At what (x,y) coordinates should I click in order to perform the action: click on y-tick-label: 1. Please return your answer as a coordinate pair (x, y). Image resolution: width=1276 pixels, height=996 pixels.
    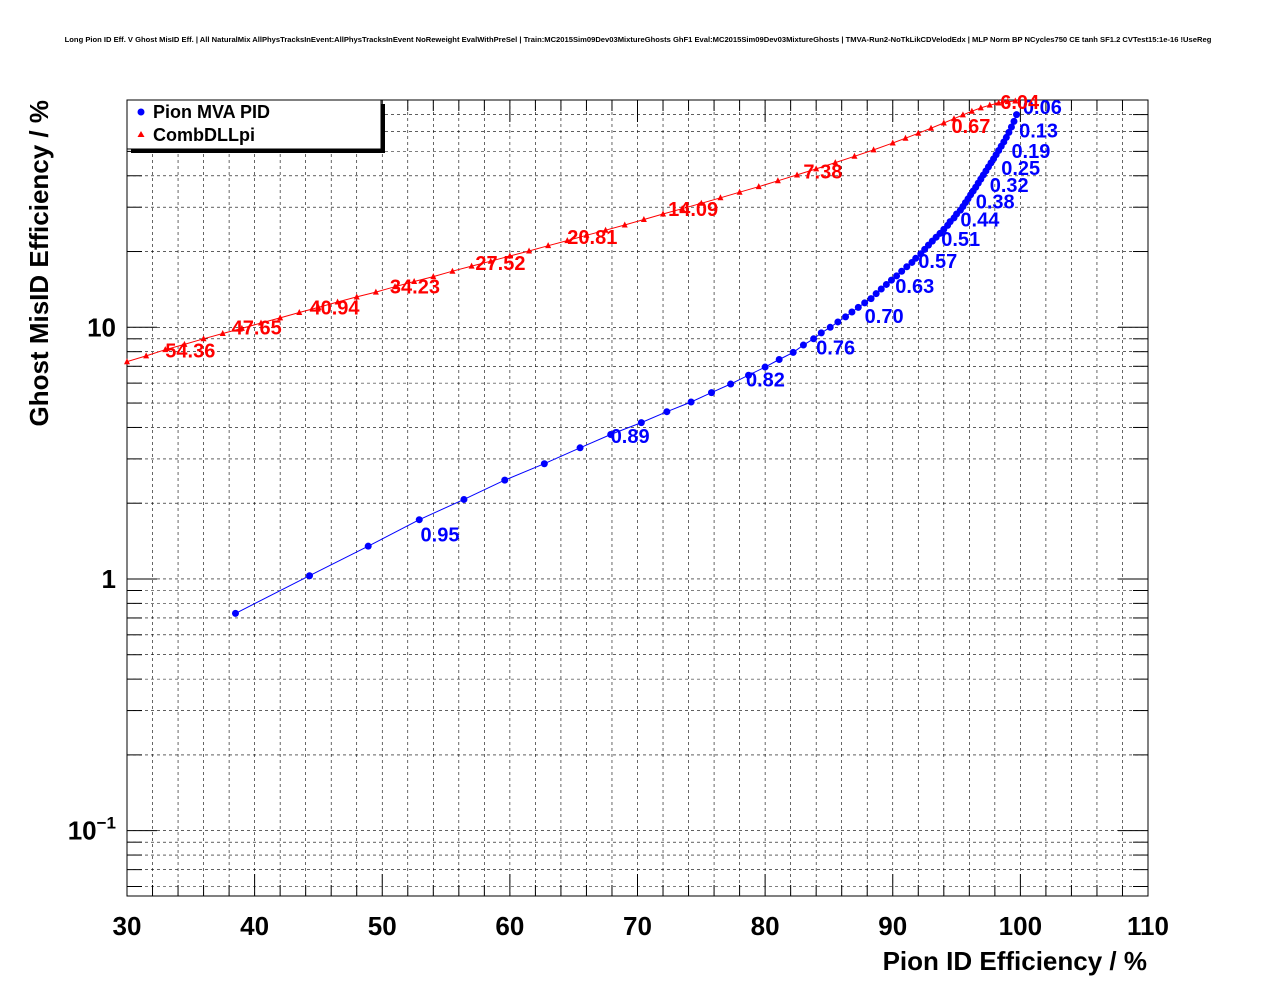
    Looking at the image, I should click on (109, 579).